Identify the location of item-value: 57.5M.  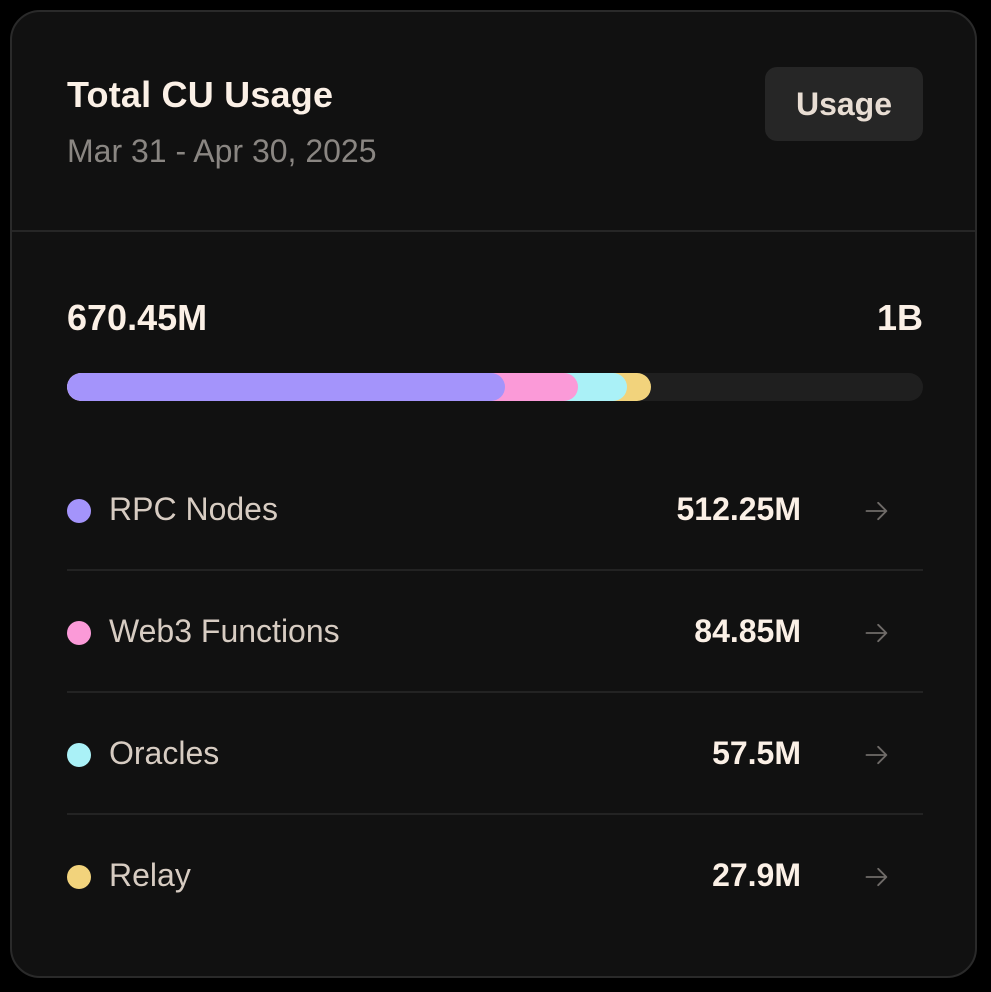
(756, 753).